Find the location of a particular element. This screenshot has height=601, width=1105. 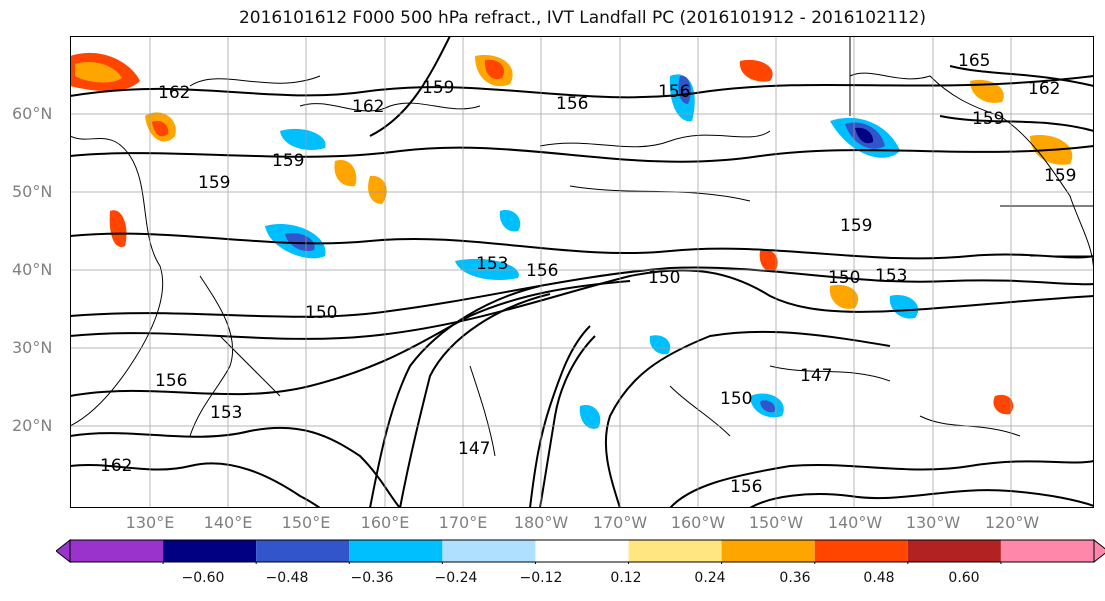

colorbar-tick-label: −0.36 is located at coordinates (372, 578).